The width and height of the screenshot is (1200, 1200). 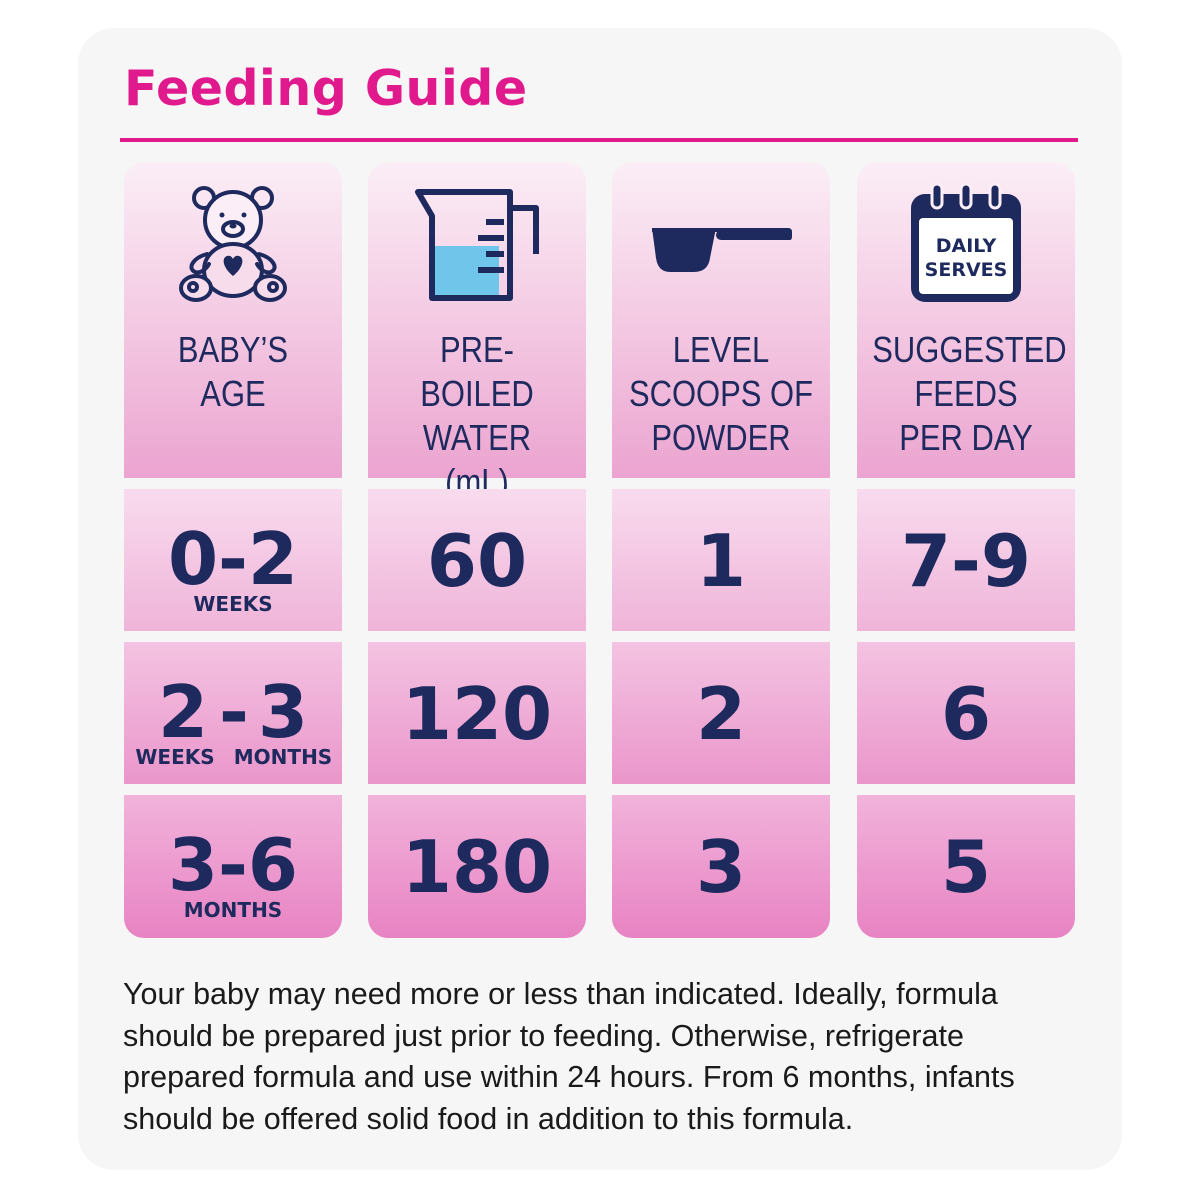 I want to click on age-to-unit: MONTHS, so click(x=283, y=757).